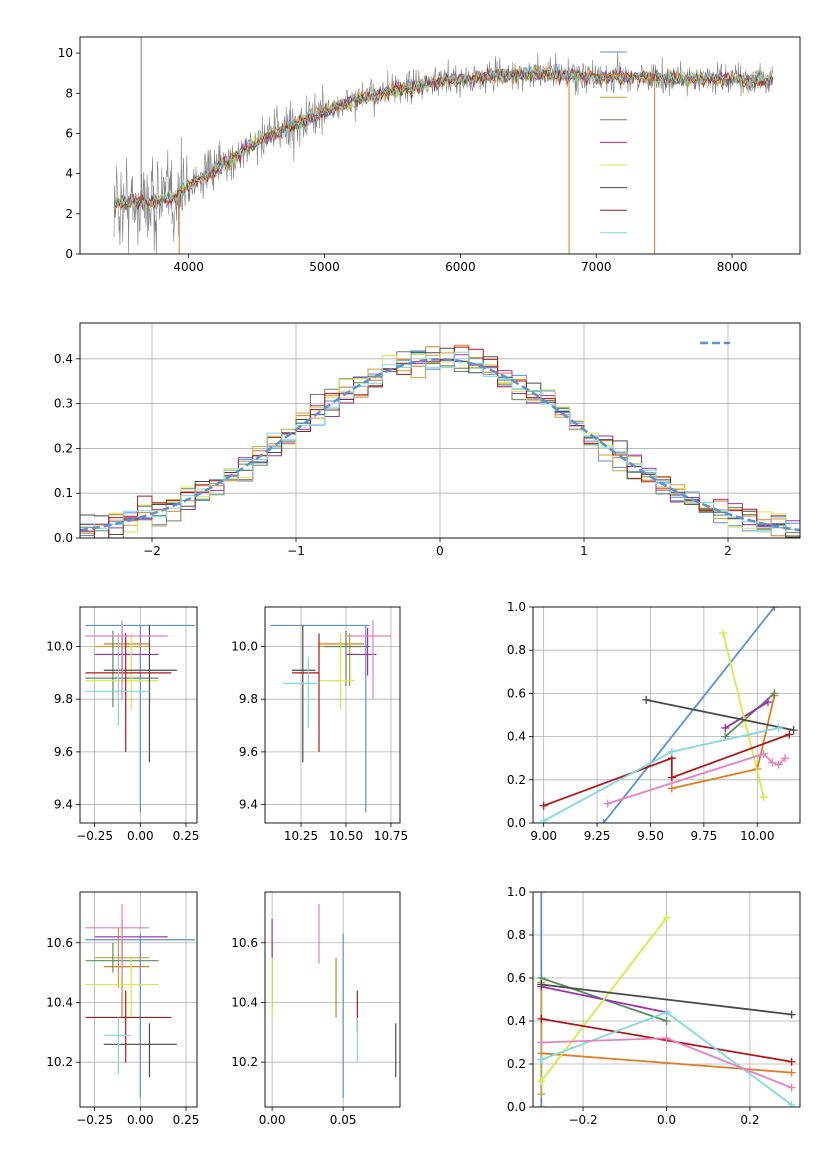  I want to click on panel-age_vs_mass: 10.25 10.50 10.75 9.4 9.6 9.8 10.0, so click(319, 724).